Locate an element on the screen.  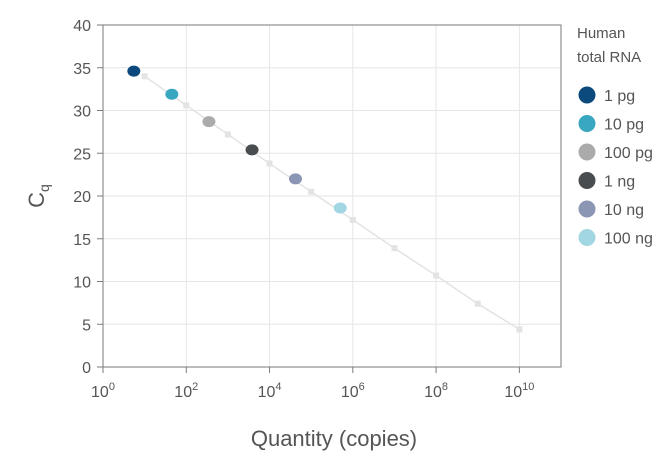
data-point-10-ng is located at coordinates (295, 179).